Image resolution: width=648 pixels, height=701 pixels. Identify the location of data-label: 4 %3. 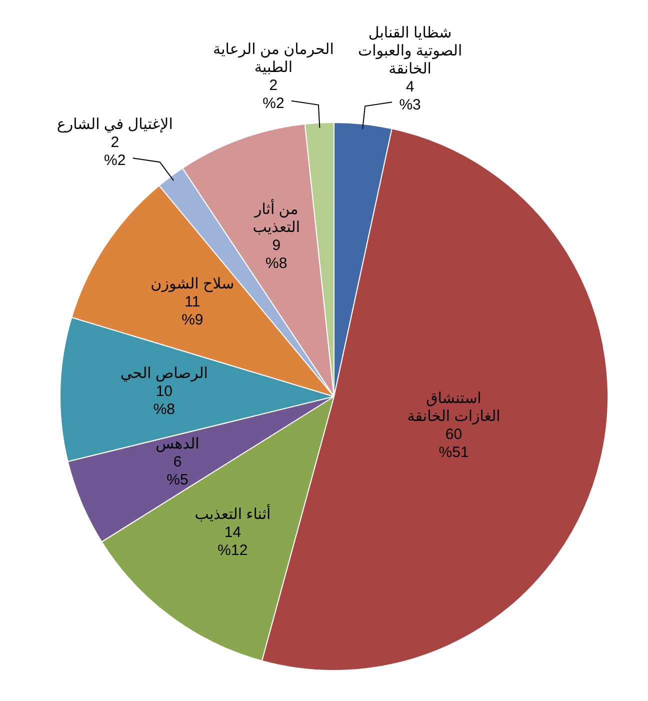
(410, 96).